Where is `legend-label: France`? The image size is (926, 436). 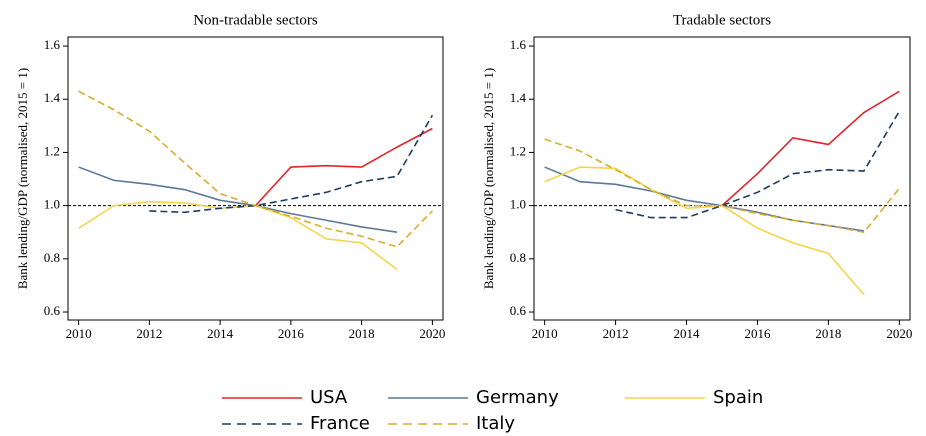 legend-label: France is located at coordinates (340, 423).